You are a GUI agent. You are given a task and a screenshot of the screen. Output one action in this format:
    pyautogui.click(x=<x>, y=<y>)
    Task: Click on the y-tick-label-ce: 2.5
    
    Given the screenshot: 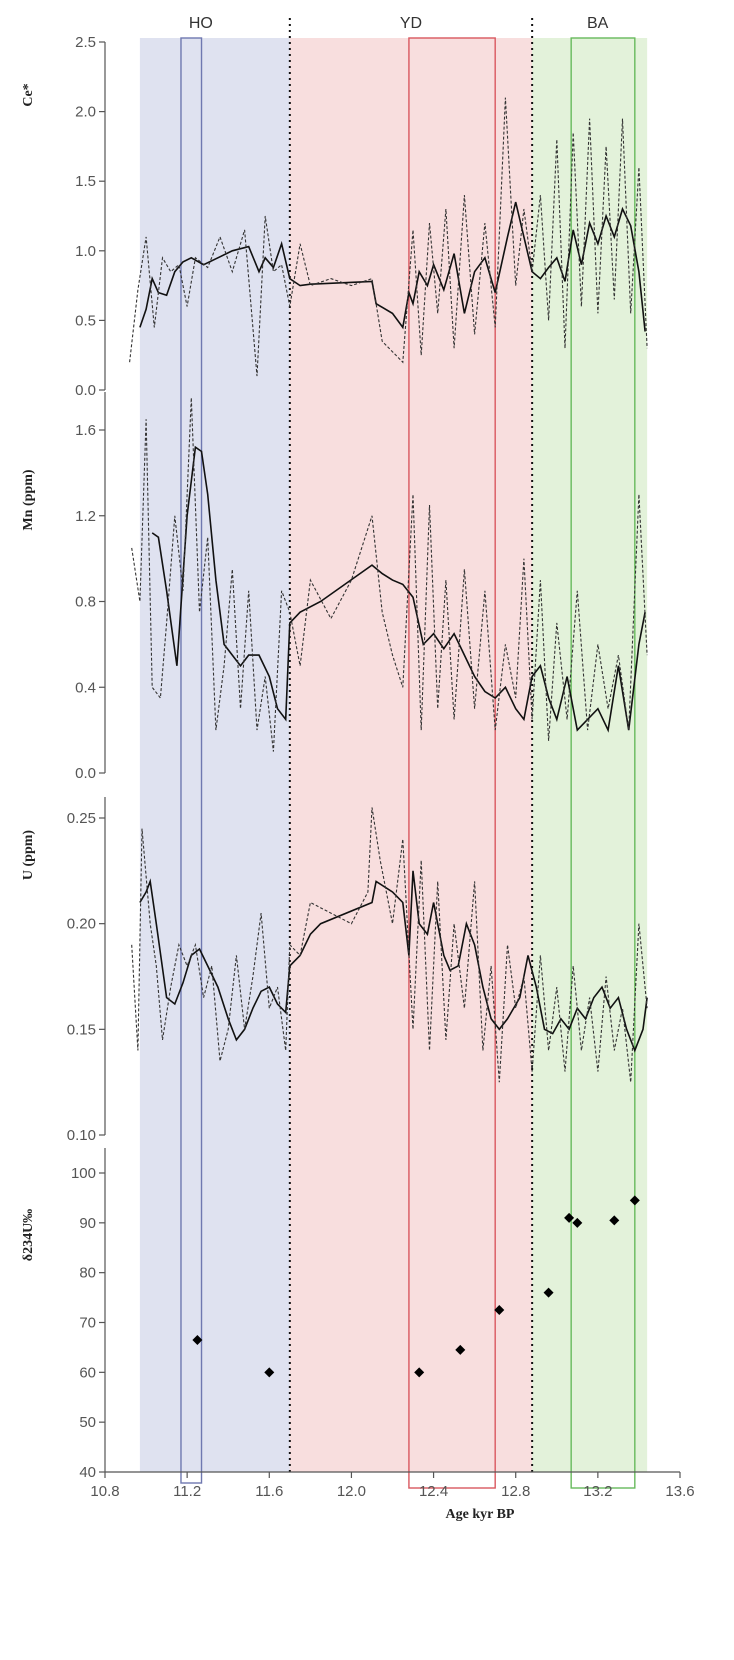 What is the action you would take?
    pyautogui.click(x=85, y=42)
    